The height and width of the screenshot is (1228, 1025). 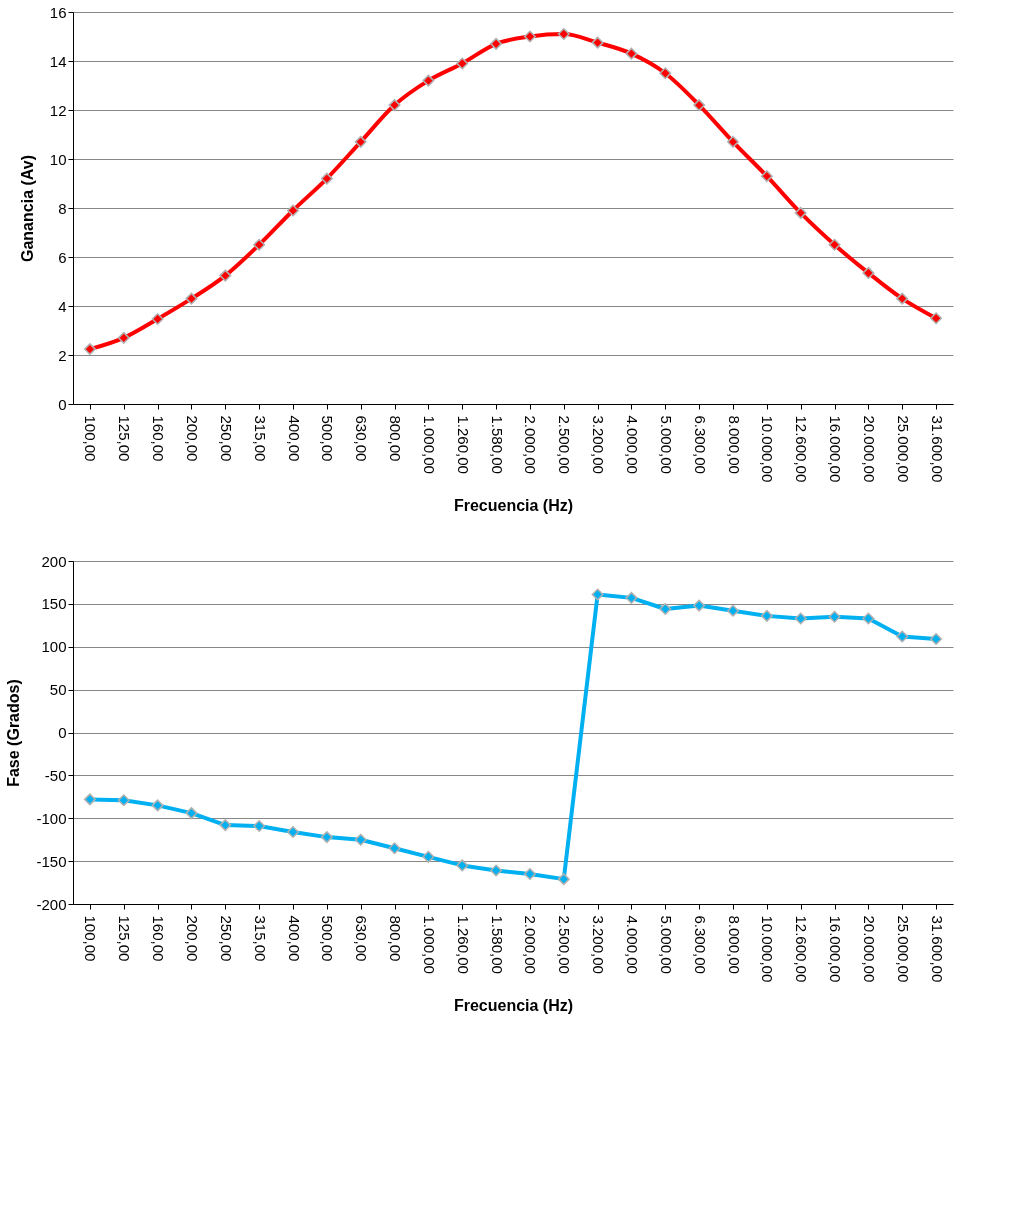 What do you see at coordinates (294, 938) in the screenshot?
I see `x-tick-label: 400,00` at bounding box center [294, 938].